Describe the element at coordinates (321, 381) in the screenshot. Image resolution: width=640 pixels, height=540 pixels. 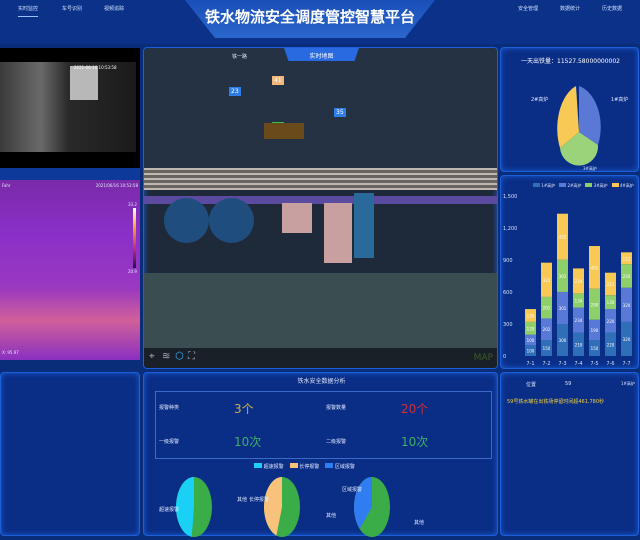
I see `safety-title: 铁水安全数据分析` at that location.